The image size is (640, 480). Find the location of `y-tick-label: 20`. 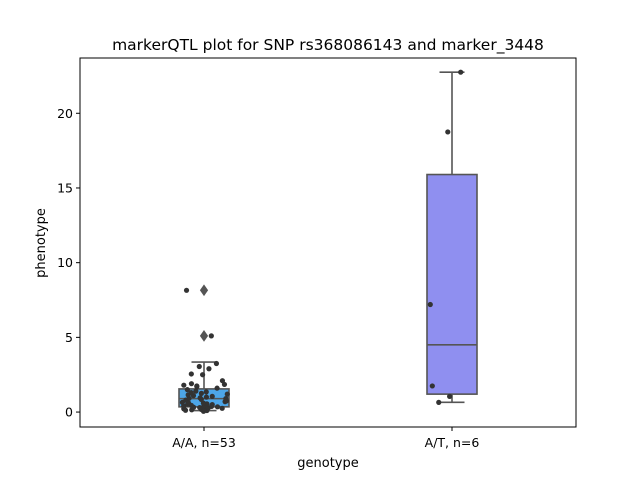

y-tick-label: 20 is located at coordinates (65, 113).